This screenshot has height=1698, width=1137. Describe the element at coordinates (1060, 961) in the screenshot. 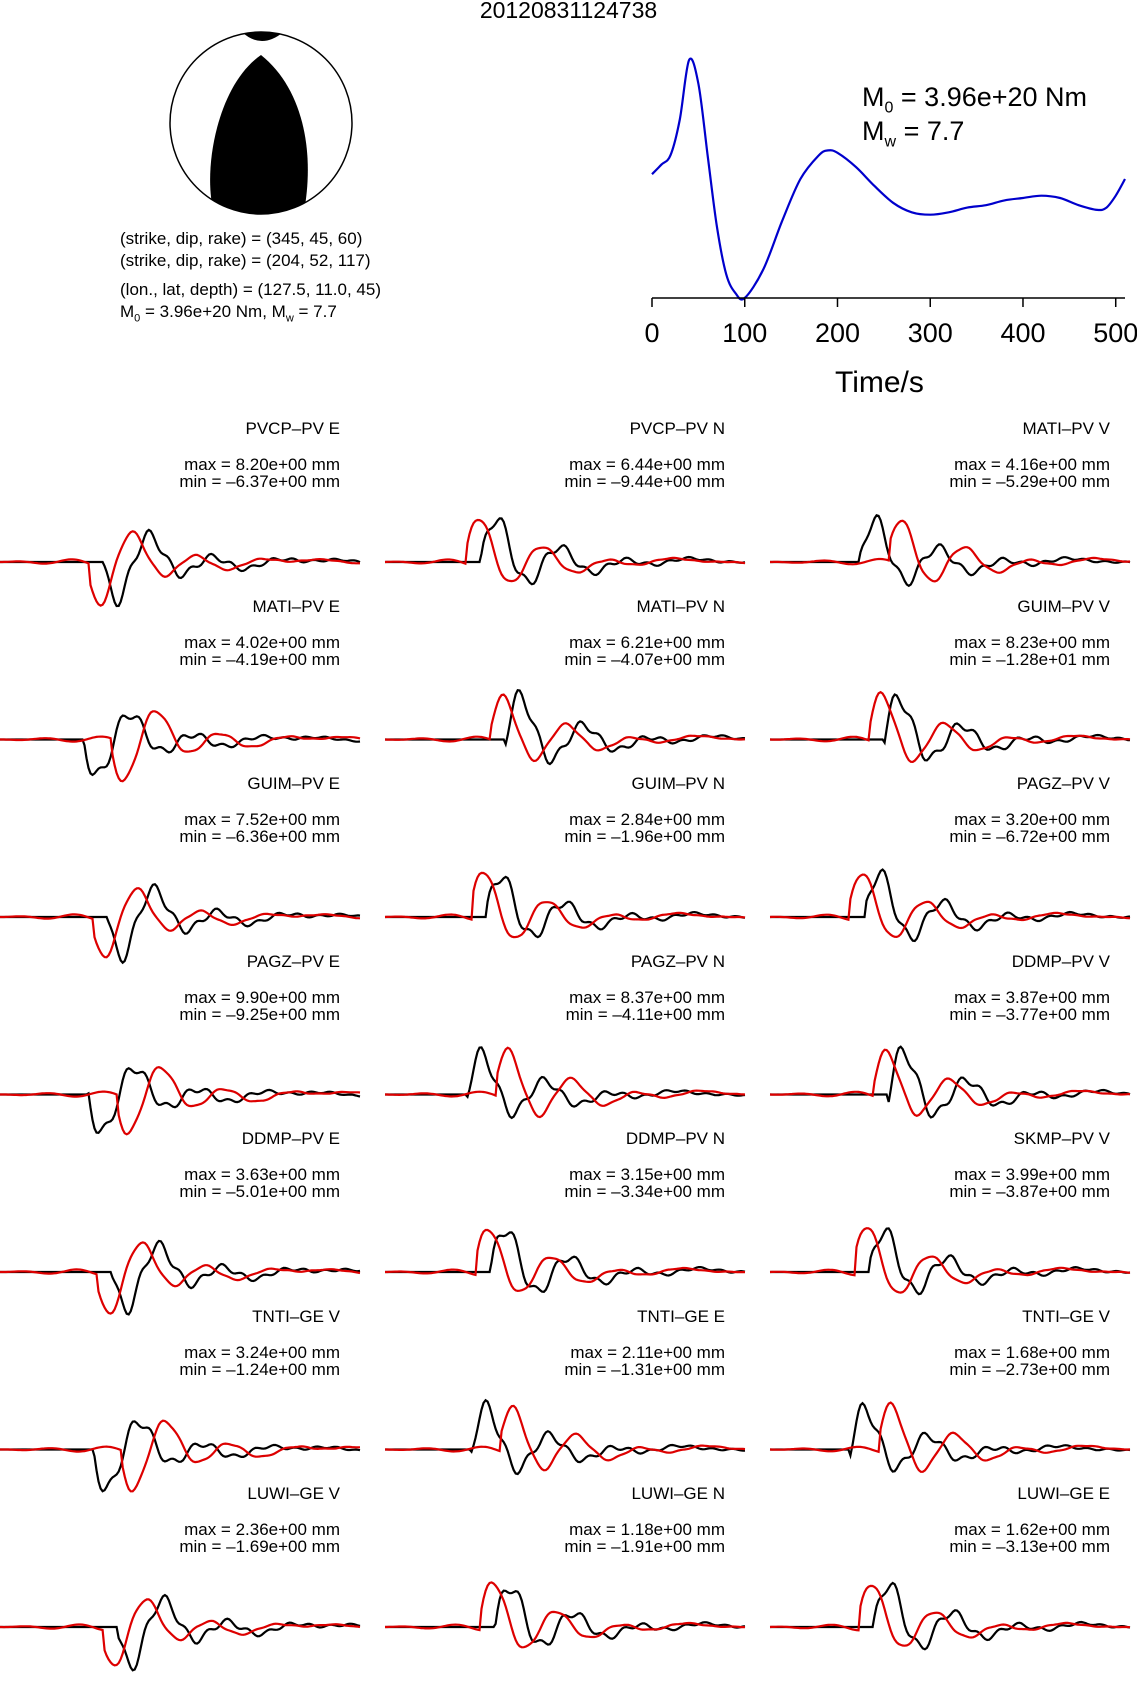

I see `trace-station-label: DDMP–PV V` at that location.